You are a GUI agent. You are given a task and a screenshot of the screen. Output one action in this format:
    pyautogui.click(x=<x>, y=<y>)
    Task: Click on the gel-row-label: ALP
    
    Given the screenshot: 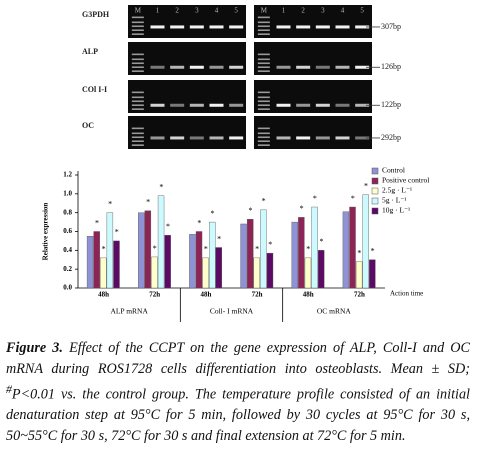 What is the action you would take?
    pyautogui.click(x=90, y=51)
    